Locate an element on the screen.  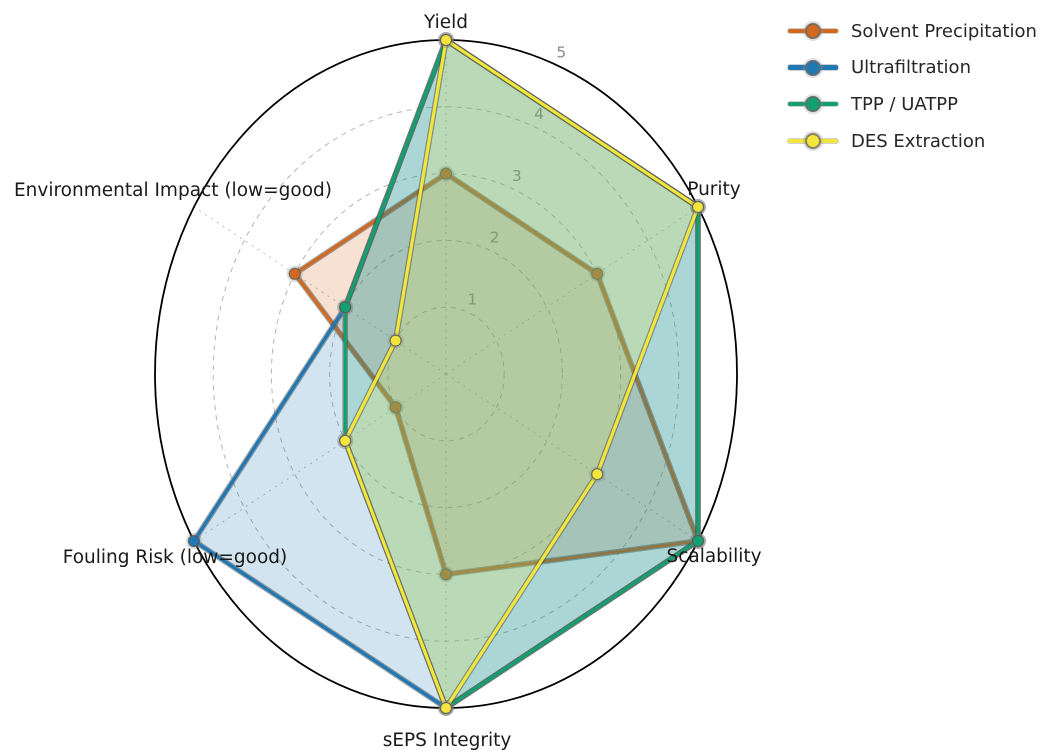
legend-item-solvent-precipitation: Solvent Precipitation is located at coordinates (912, 31).